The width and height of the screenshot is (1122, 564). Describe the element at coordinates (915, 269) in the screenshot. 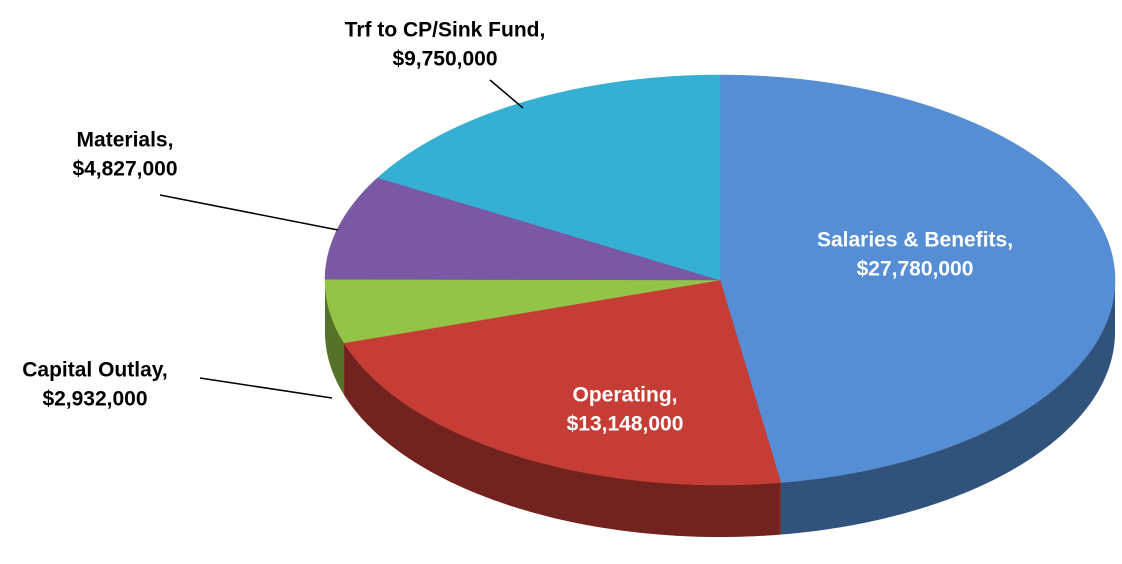

I see `data-label-value: $27,780,000` at that location.